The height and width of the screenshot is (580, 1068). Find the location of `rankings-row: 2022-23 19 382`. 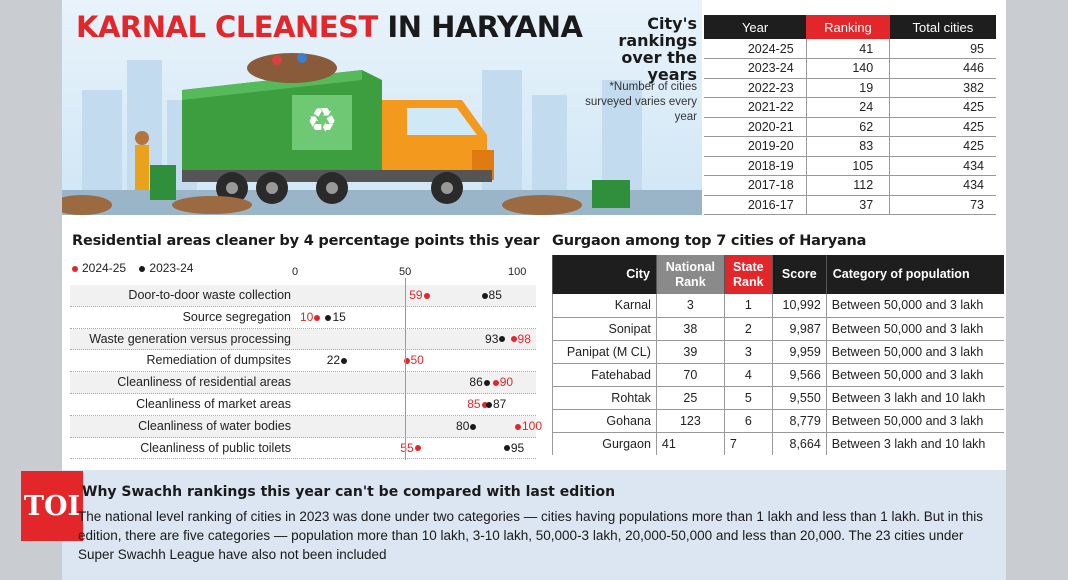

rankings-row: 2022-23 19 382 is located at coordinates (850, 88).